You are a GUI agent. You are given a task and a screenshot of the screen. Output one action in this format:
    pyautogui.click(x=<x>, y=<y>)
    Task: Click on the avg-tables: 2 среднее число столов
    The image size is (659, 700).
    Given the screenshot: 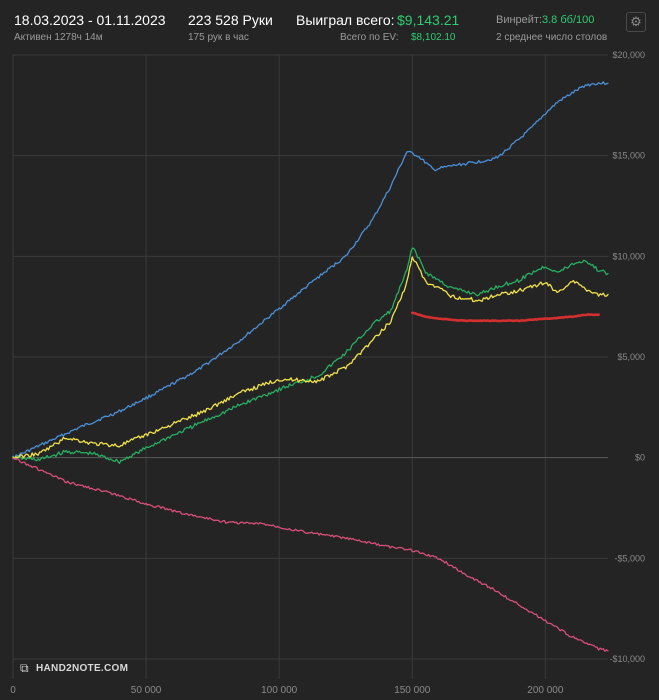 What is the action you would take?
    pyautogui.click(x=552, y=37)
    